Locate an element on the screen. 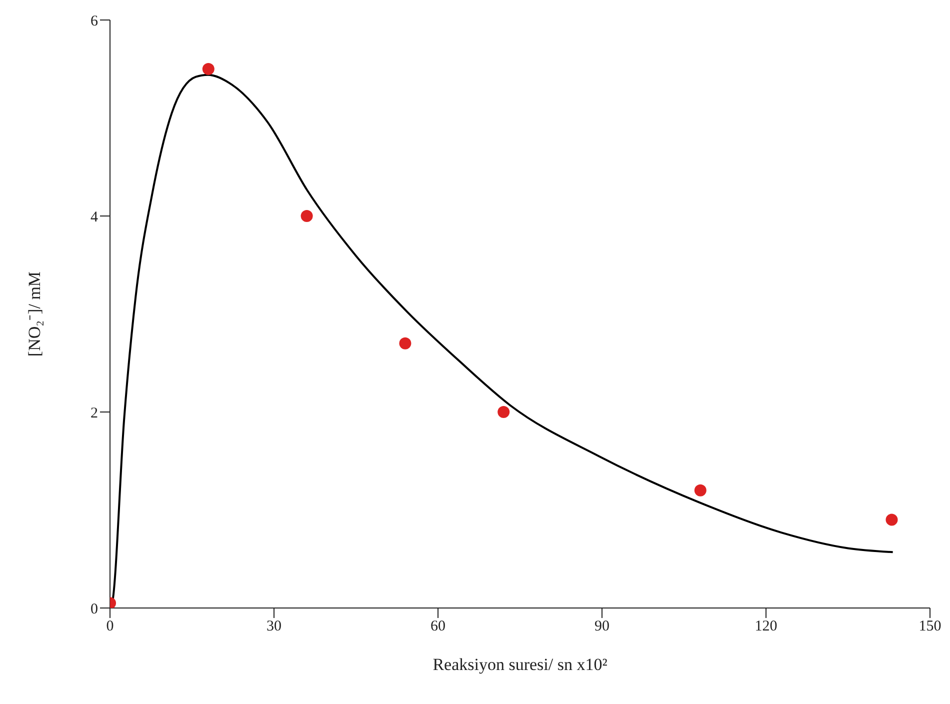 Image resolution: width=950 pixels, height=704 pixels. x-tick-label: 0 is located at coordinates (110, 626).